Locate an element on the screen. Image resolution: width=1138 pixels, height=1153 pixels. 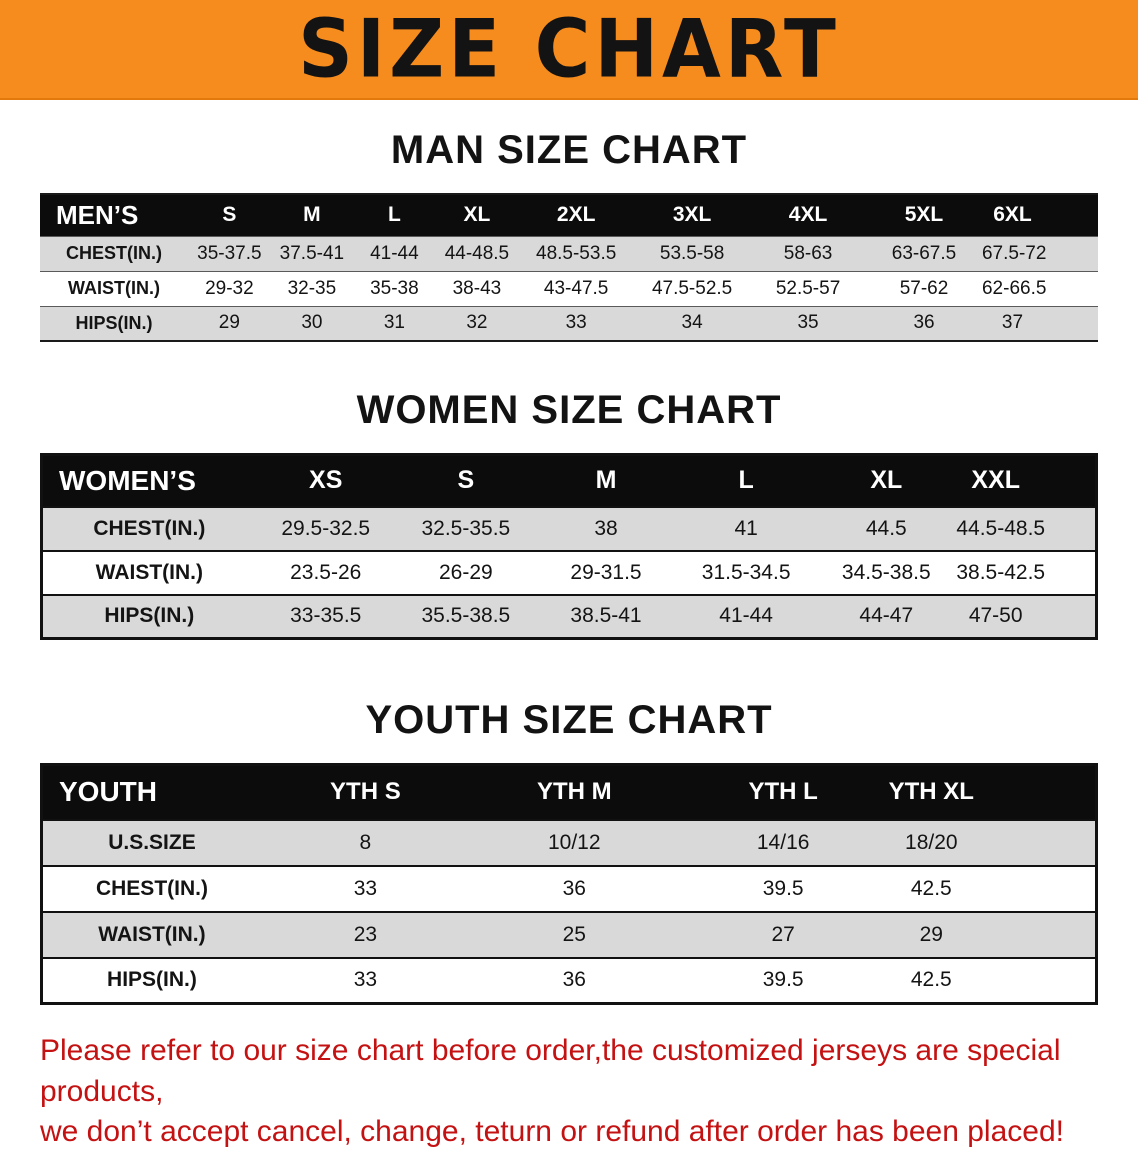
value-cell: 38.5-42.5 is located at coordinates (1026, 572).